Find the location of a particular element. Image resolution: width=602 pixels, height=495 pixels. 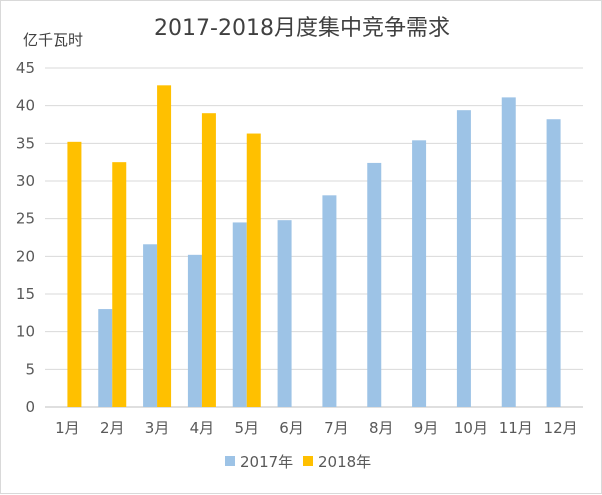

y-tick-label: 15 is located at coordinates (25, 294).